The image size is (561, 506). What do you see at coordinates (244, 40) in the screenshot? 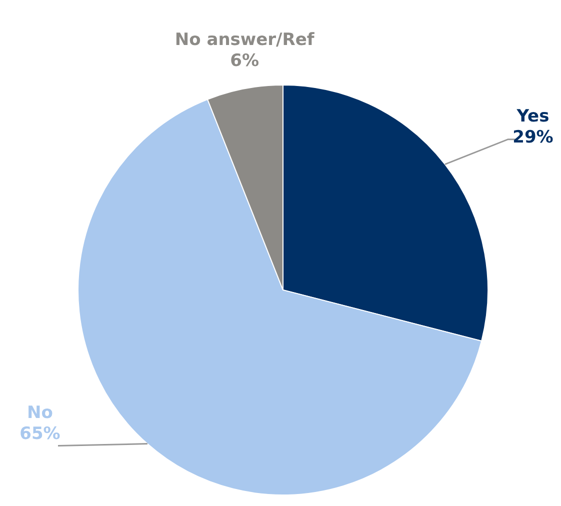
I see `slice-label: No answer/Ref` at bounding box center [244, 40].